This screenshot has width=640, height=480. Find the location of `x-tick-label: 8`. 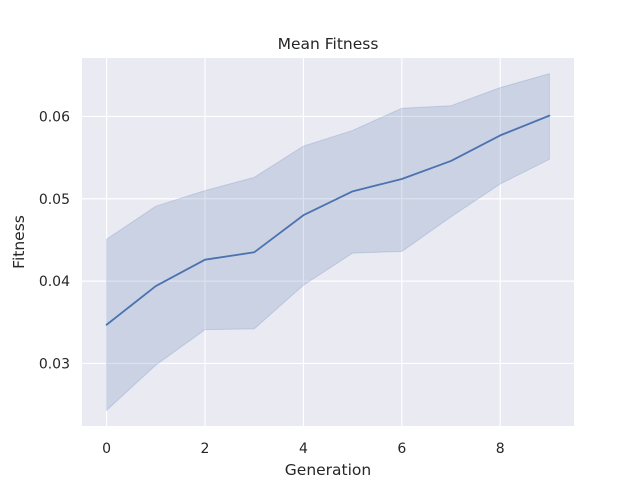

x-tick-label: 8 is located at coordinates (500, 449).